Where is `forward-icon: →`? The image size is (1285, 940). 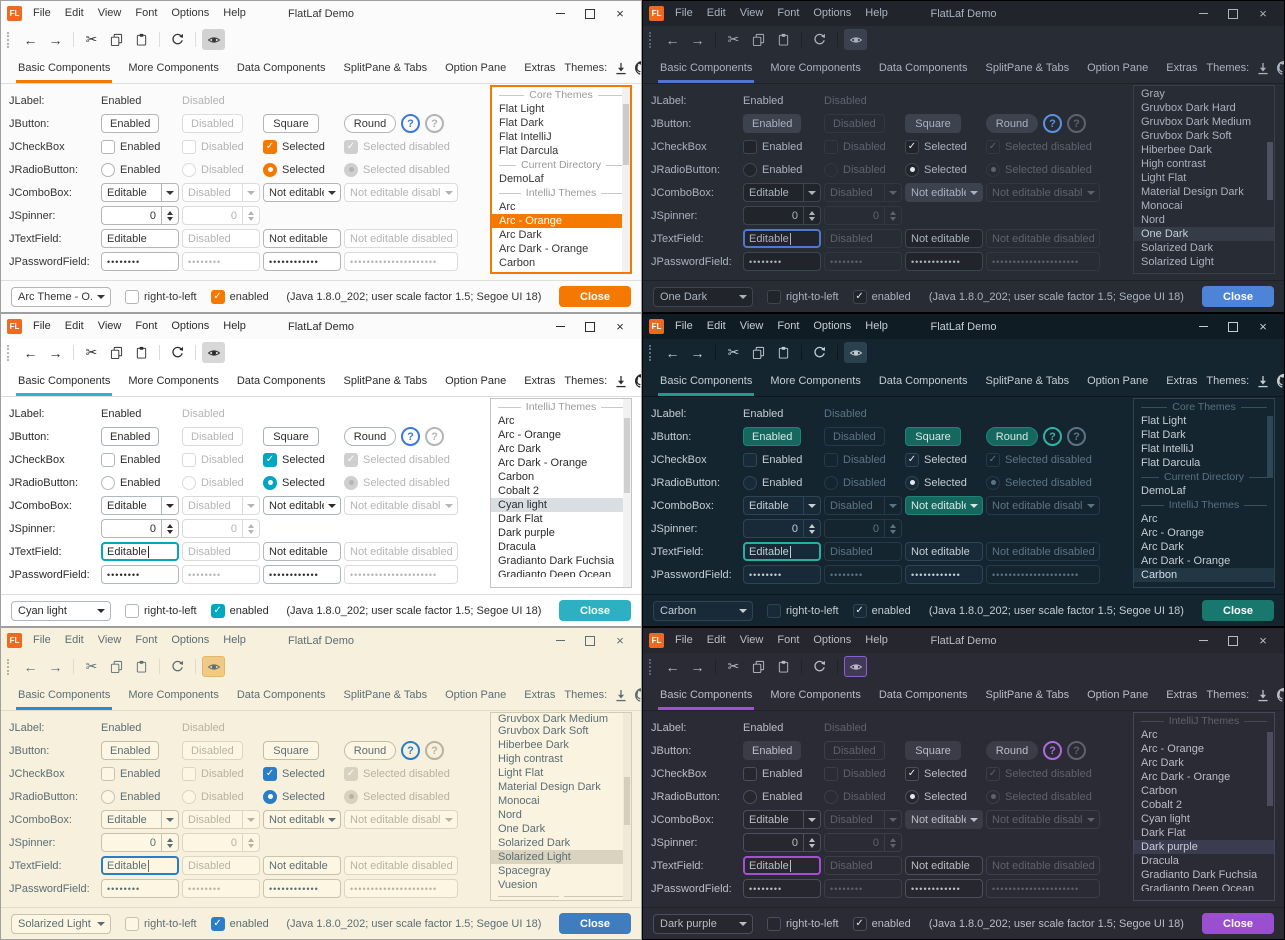 forward-icon: → is located at coordinates (697, 39).